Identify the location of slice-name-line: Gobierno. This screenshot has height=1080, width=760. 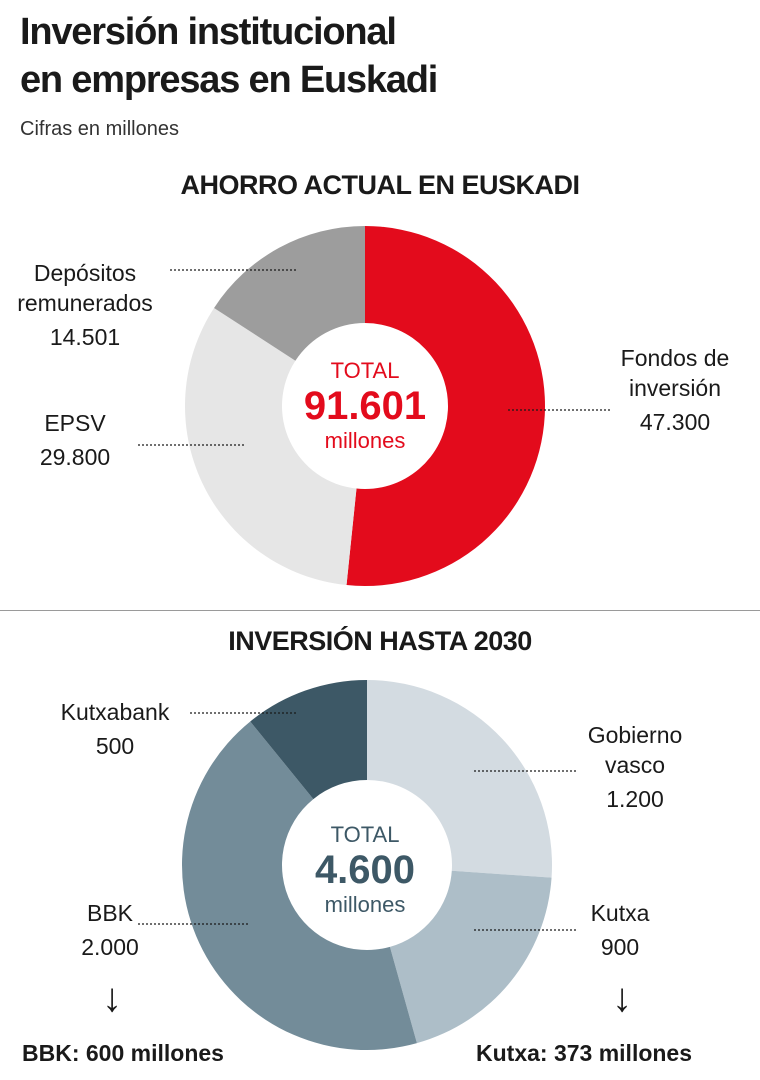
(635, 735).